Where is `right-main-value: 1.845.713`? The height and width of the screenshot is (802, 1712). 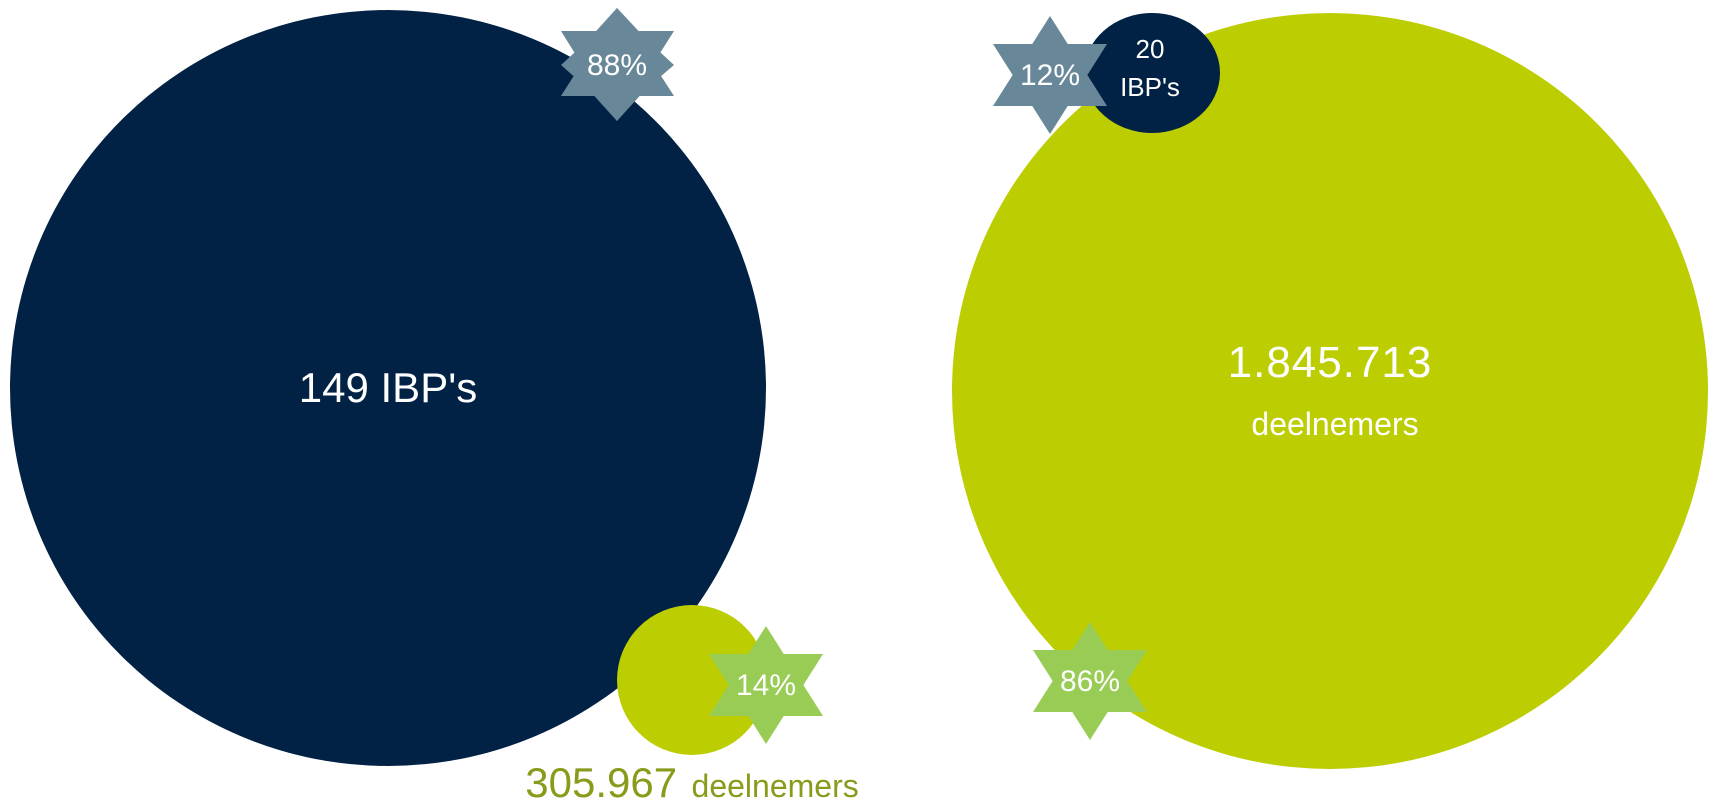 right-main-value: 1.845.713 is located at coordinates (1330, 362).